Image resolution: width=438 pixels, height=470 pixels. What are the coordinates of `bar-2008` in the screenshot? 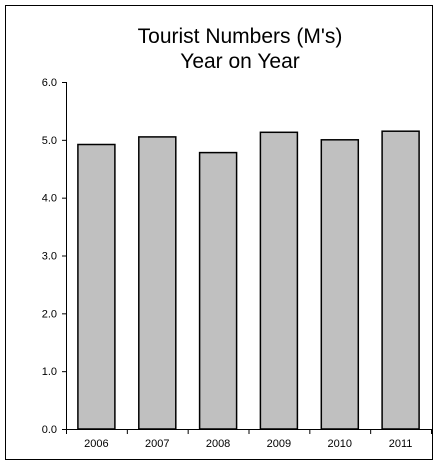 It's located at (218, 290).